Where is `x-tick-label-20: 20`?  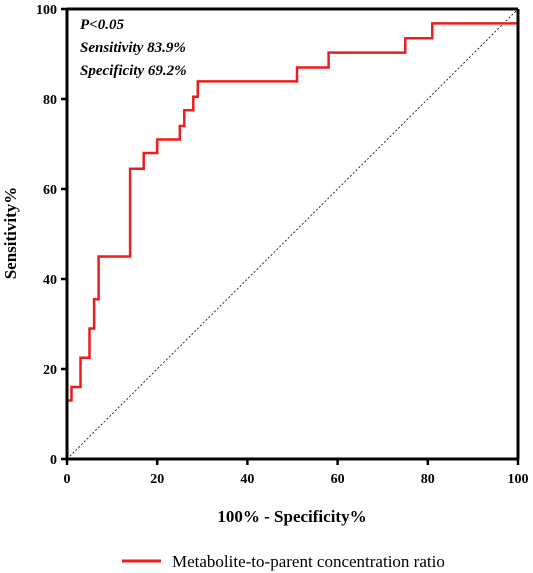
x-tick-label-20: 20 is located at coordinates (157, 479).